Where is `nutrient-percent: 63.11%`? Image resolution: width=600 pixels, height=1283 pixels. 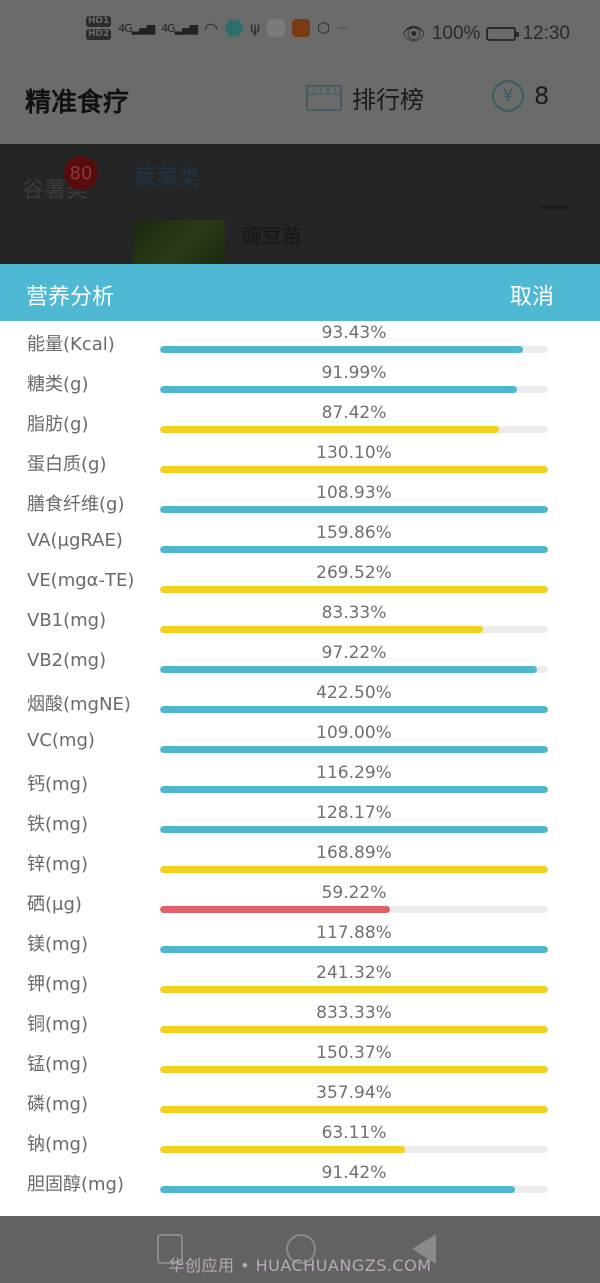 nutrient-percent: 63.11% is located at coordinates (354, 1133).